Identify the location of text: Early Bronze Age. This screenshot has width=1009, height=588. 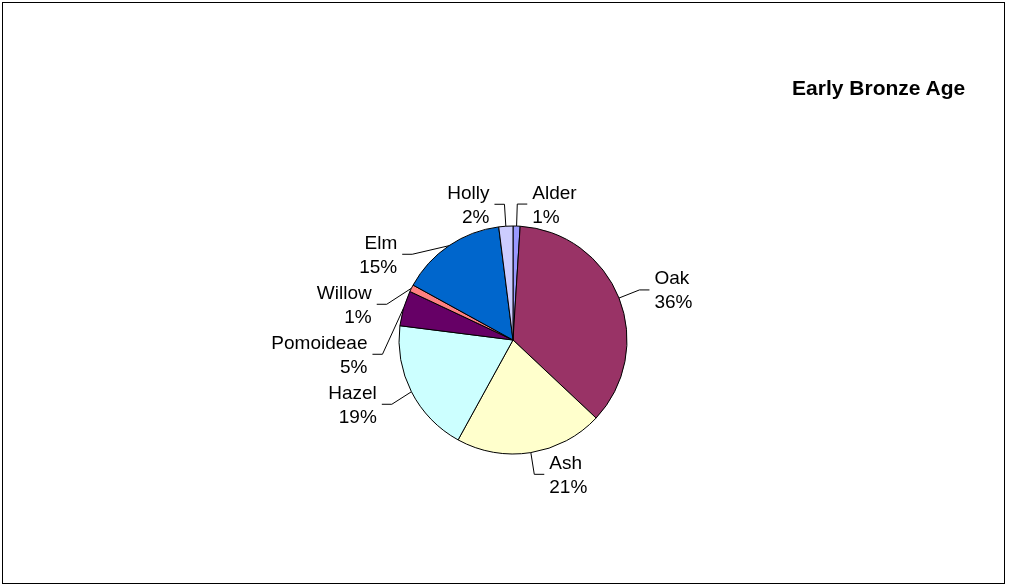
(879, 87).